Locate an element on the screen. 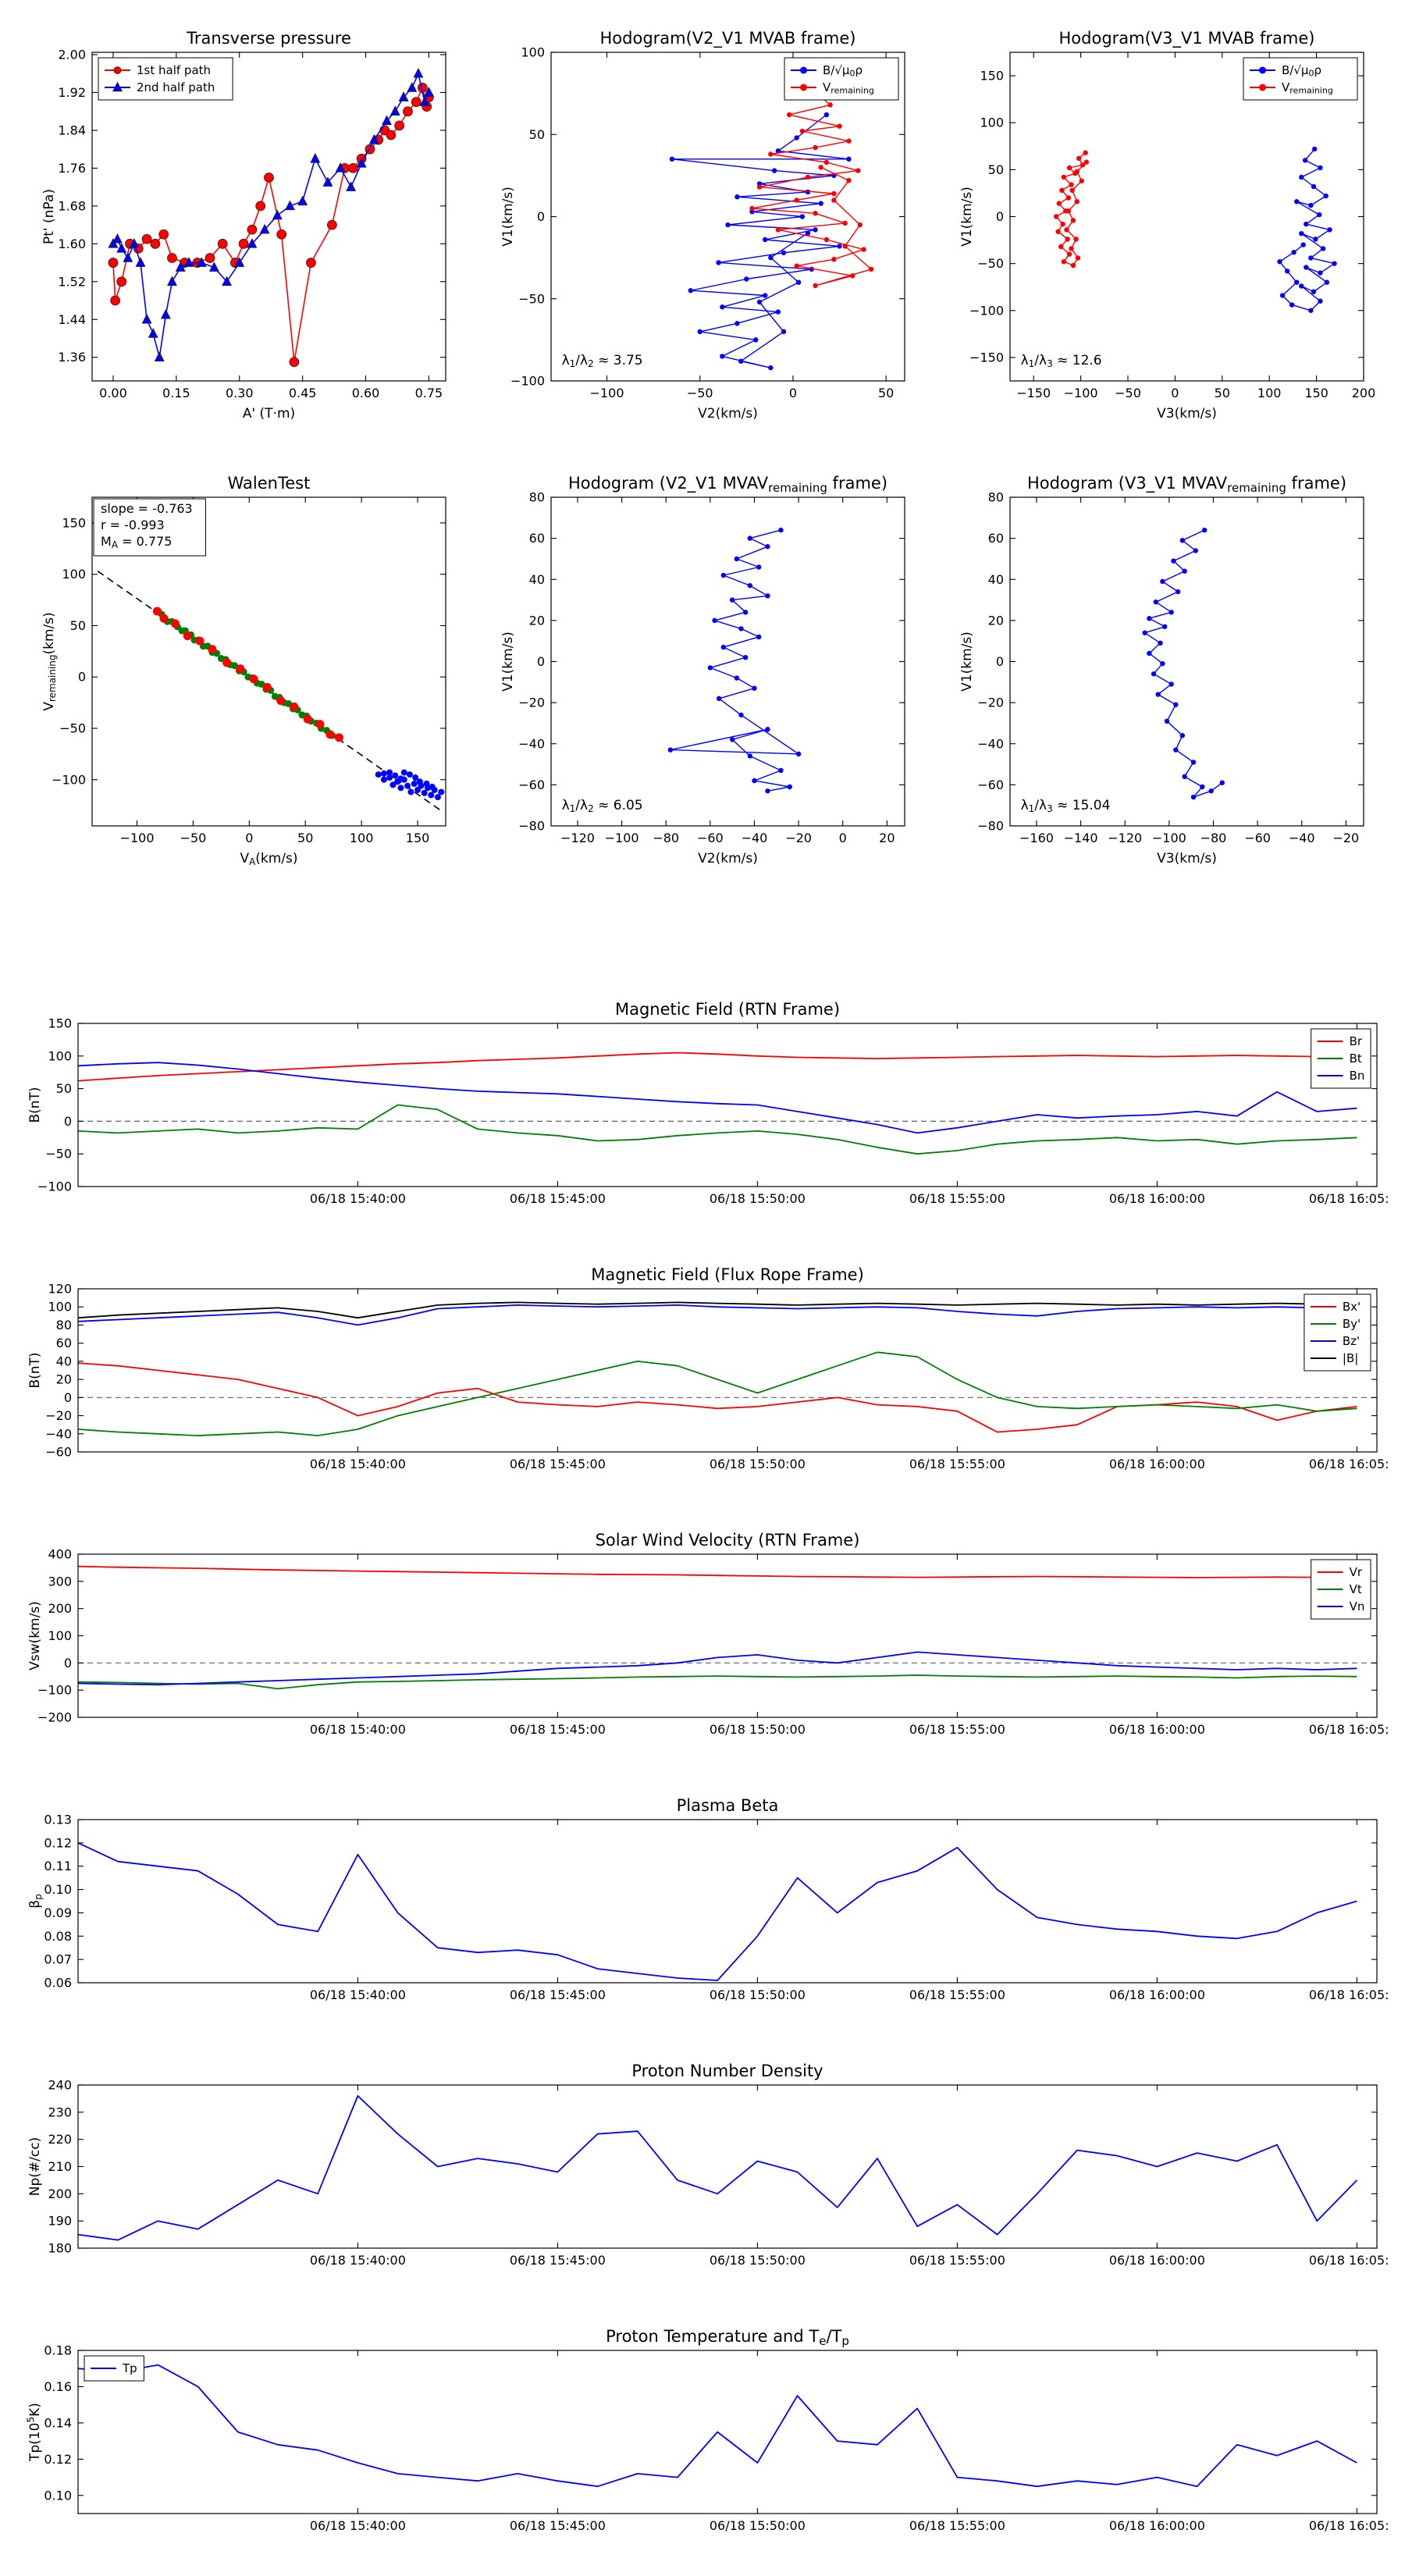 This screenshot has width=1405, height=2576. svg-text: −200 is located at coordinates (55, 1717).